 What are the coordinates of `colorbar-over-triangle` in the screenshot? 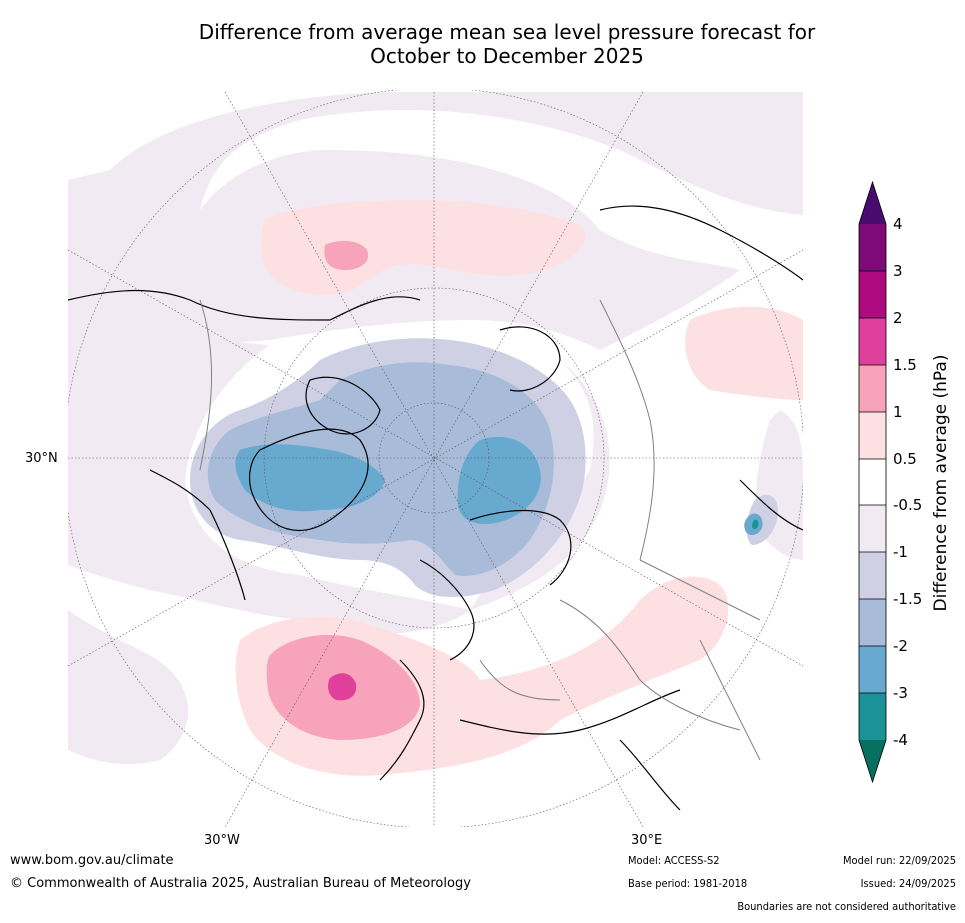 It's located at (872, 203).